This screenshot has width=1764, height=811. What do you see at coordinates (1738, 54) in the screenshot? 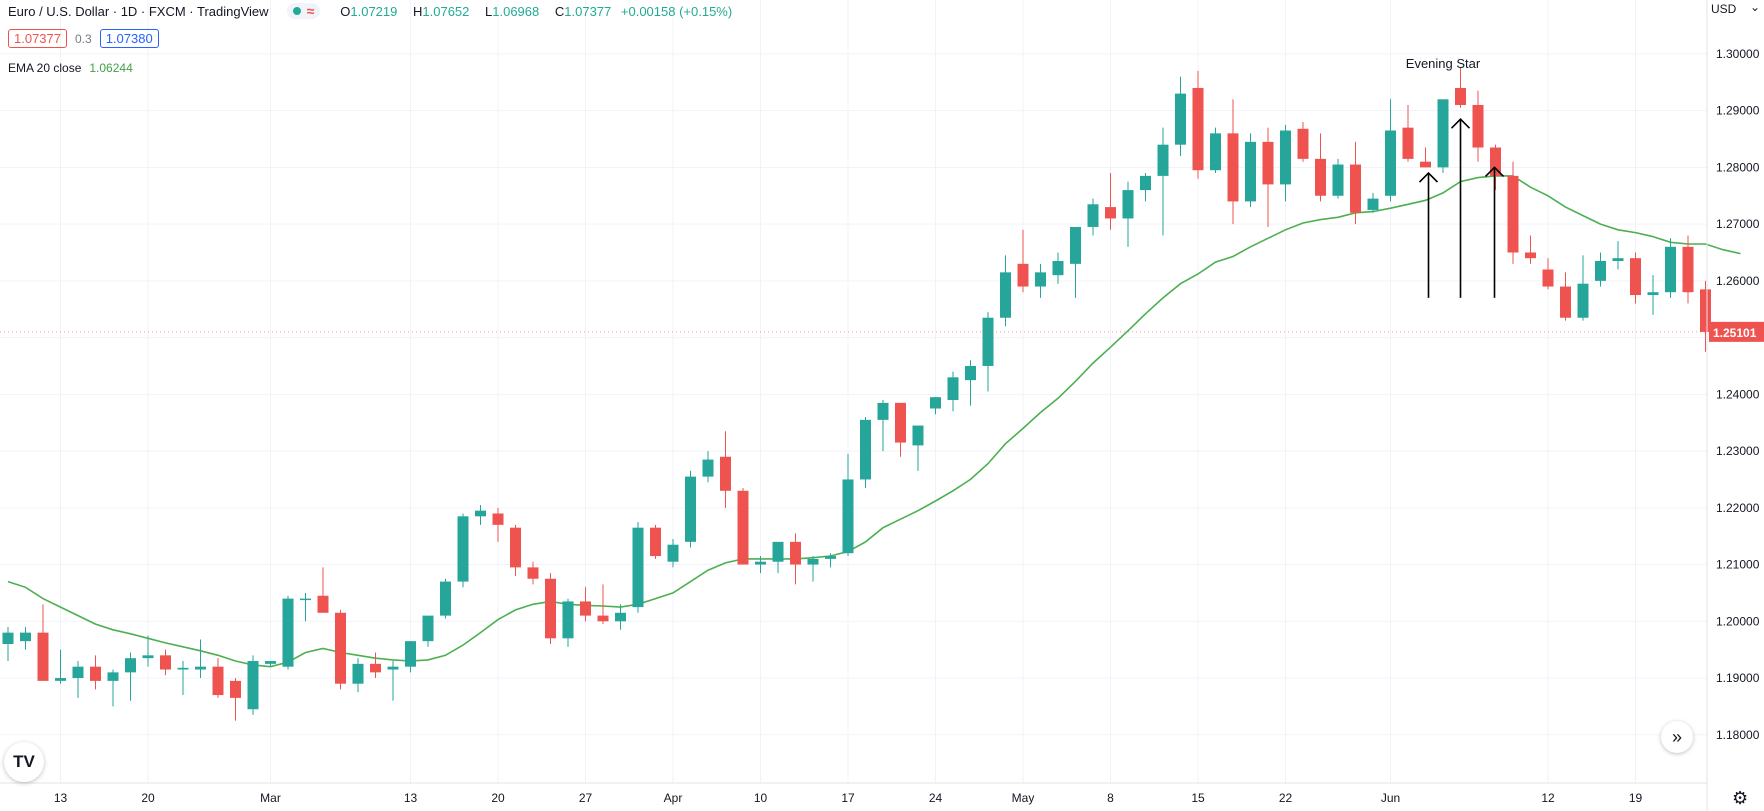
I see `y-tick-label: 1.30000` at bounding box center [1738, 54].